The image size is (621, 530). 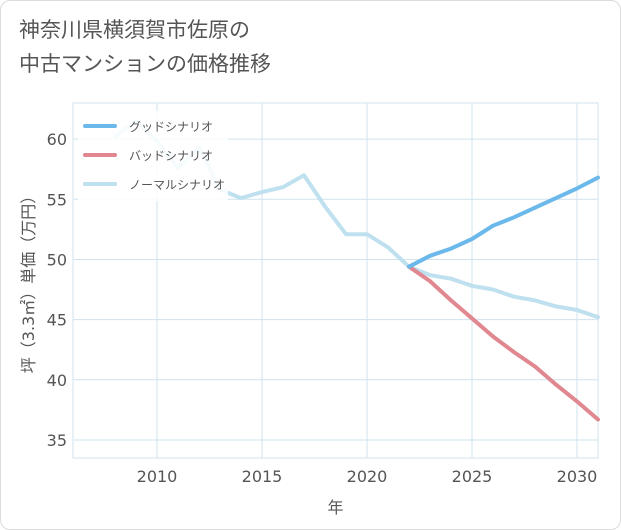 I want to click on y-tick-label: 40, so click(x=57, y=380).